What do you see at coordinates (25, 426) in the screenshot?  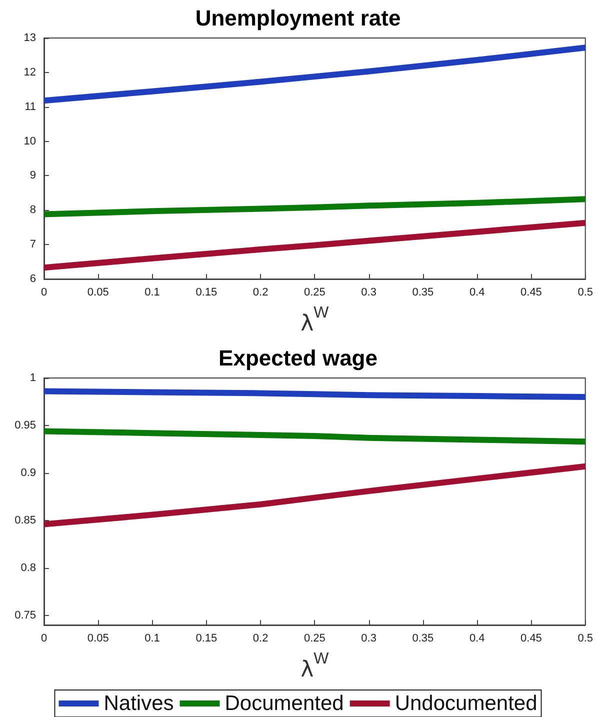 I see `y-tick-label: 0.95` at bounding box center [25, 426].